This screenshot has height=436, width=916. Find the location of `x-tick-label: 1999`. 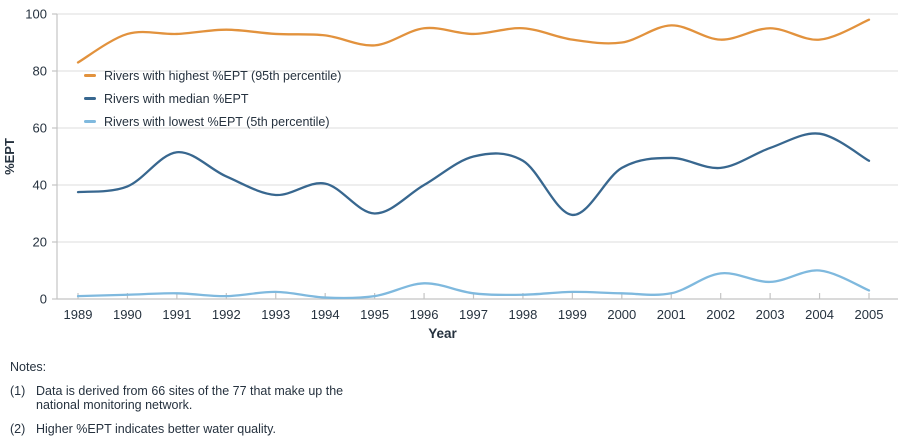

x-tick-label: 1999 is located at coordinates (572, 314).